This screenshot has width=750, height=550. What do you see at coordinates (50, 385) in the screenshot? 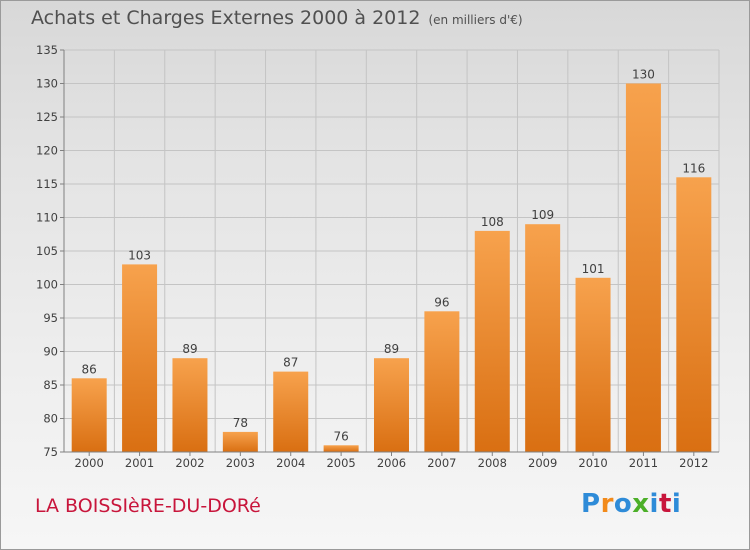
I see `y-tick-label: 85` at bounding box center [50, 385].